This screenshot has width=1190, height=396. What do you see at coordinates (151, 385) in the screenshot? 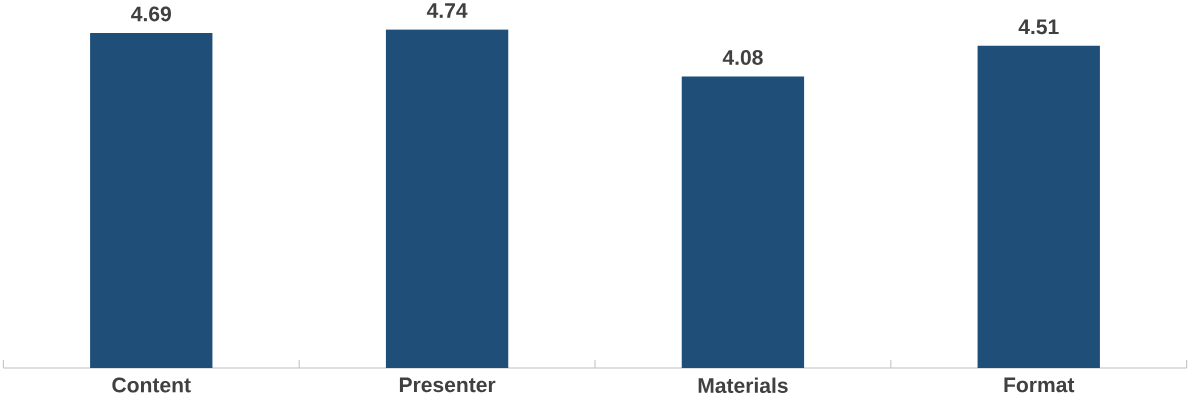
I see `x-tick-label: Content` at bounding box center [151, 385].